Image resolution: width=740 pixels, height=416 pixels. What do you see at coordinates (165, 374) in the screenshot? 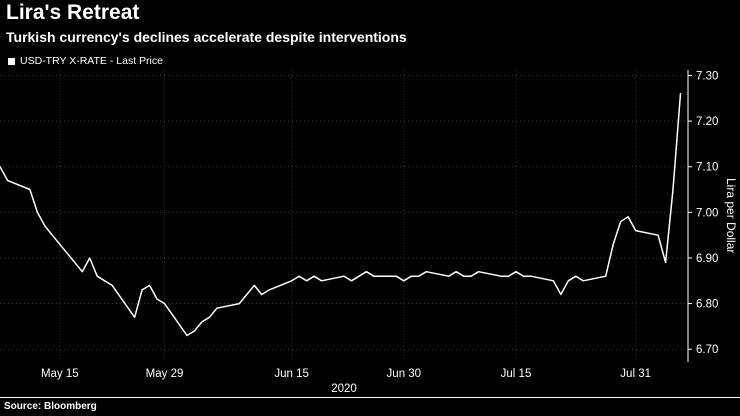
I see `x-tick-label: May 29` at bounding box center [165, 374].